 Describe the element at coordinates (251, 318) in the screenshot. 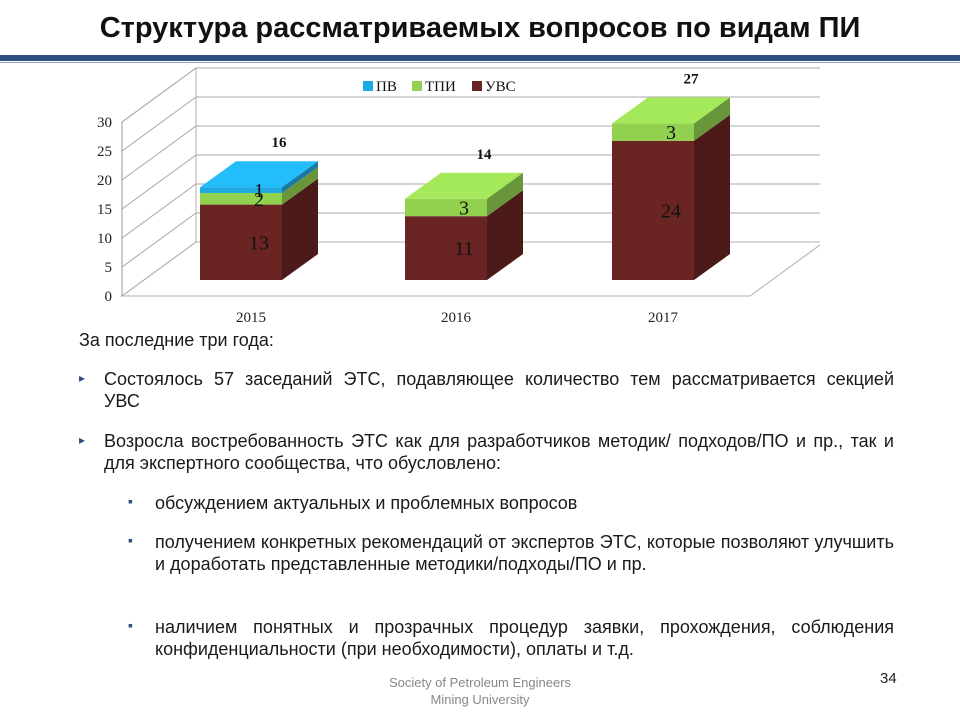

I see `x-tick-label: 2015` at that location.